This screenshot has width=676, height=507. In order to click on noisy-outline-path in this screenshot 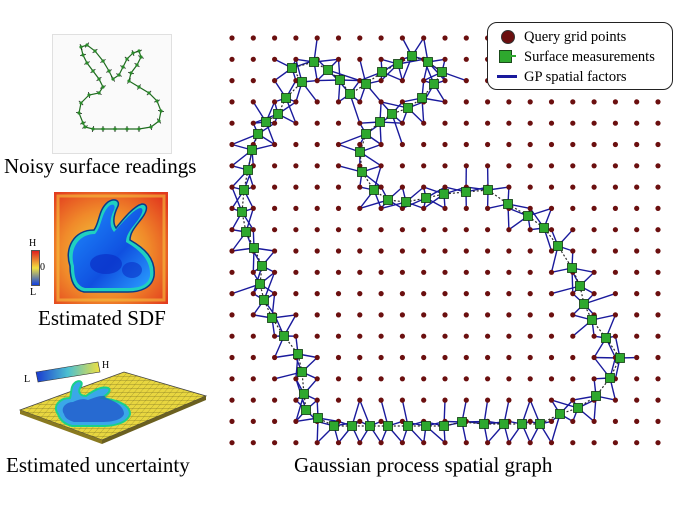, I will do `click(120, 87)`.